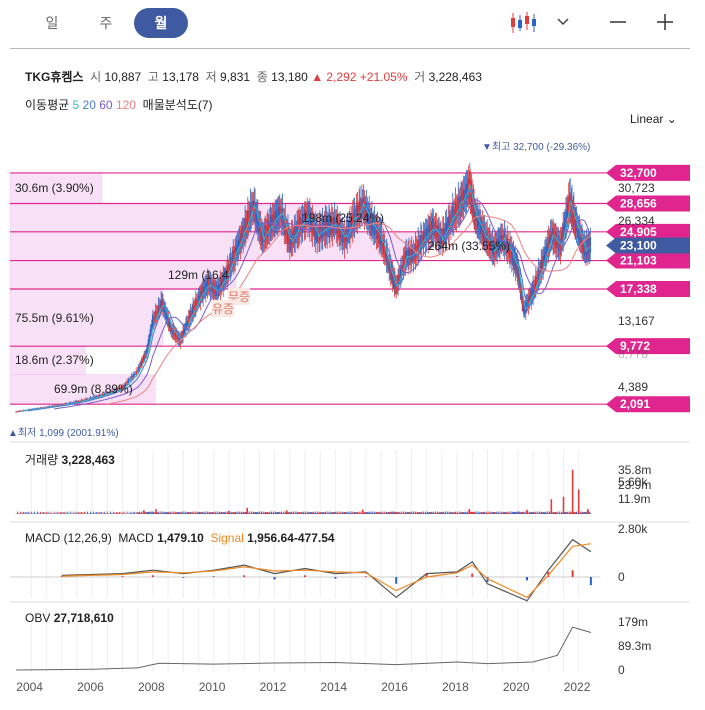  Describe the element at coordinates (262, 77) in the screenshot. I see `close-label: 종` at that location.